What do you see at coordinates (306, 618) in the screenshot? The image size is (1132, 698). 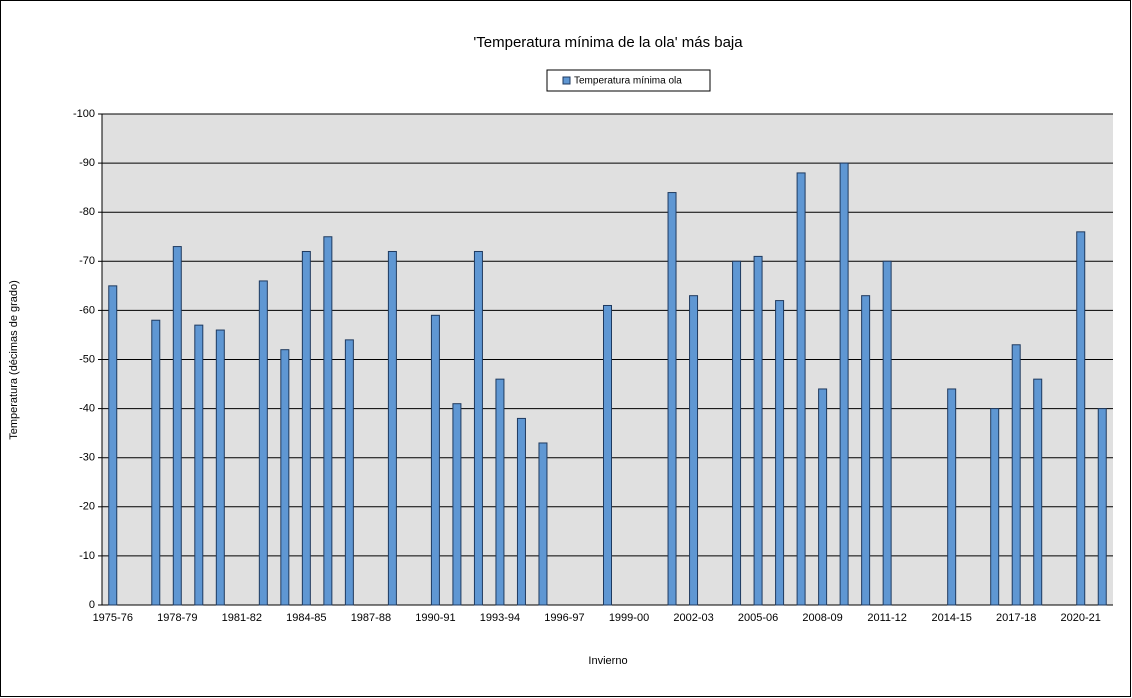 I see `x-tick-label: 1984-85` at bounding box center [306, 618].